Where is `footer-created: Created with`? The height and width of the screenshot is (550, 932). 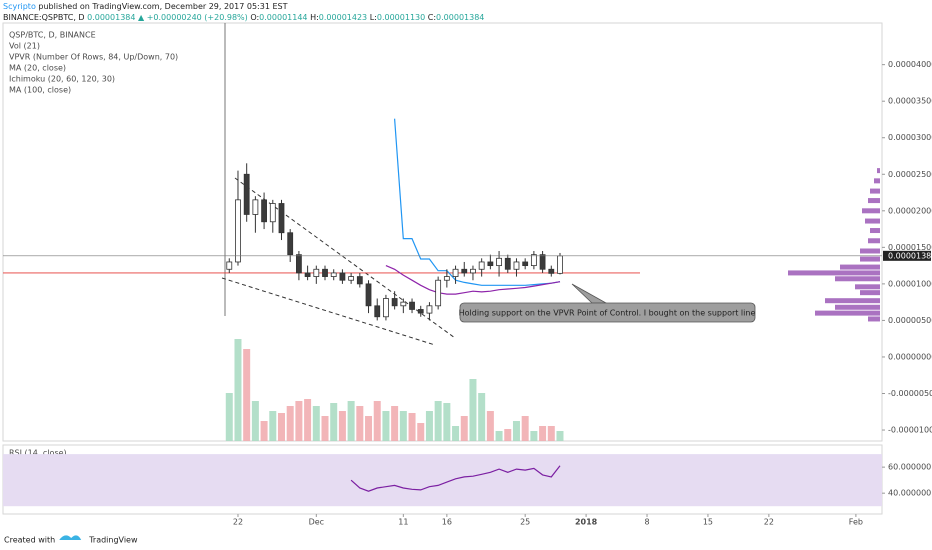
footer-created: Created with is located at coordinates (29, 540).